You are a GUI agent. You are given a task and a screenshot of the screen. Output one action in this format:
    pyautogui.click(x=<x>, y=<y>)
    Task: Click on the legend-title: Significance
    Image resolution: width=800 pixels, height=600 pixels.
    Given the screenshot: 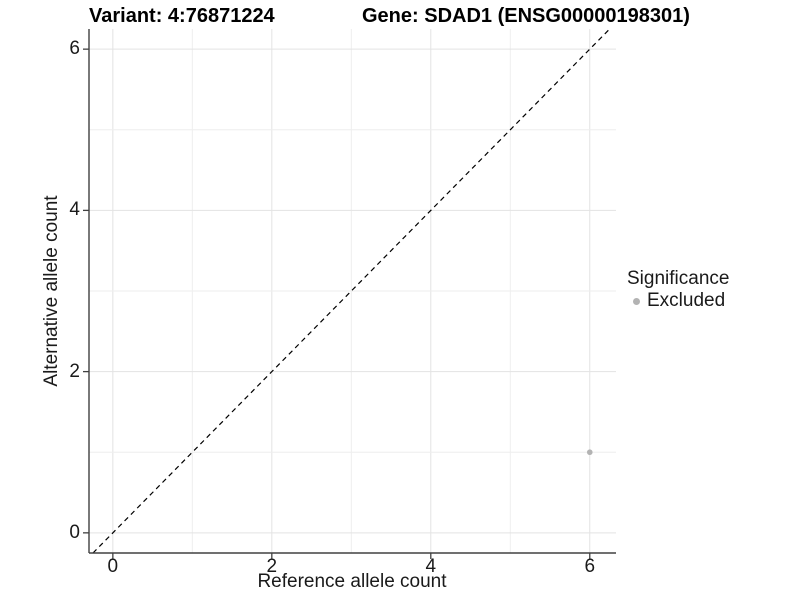 What is the action you would take?
    pyautogui.click(x=678, y=278)
    